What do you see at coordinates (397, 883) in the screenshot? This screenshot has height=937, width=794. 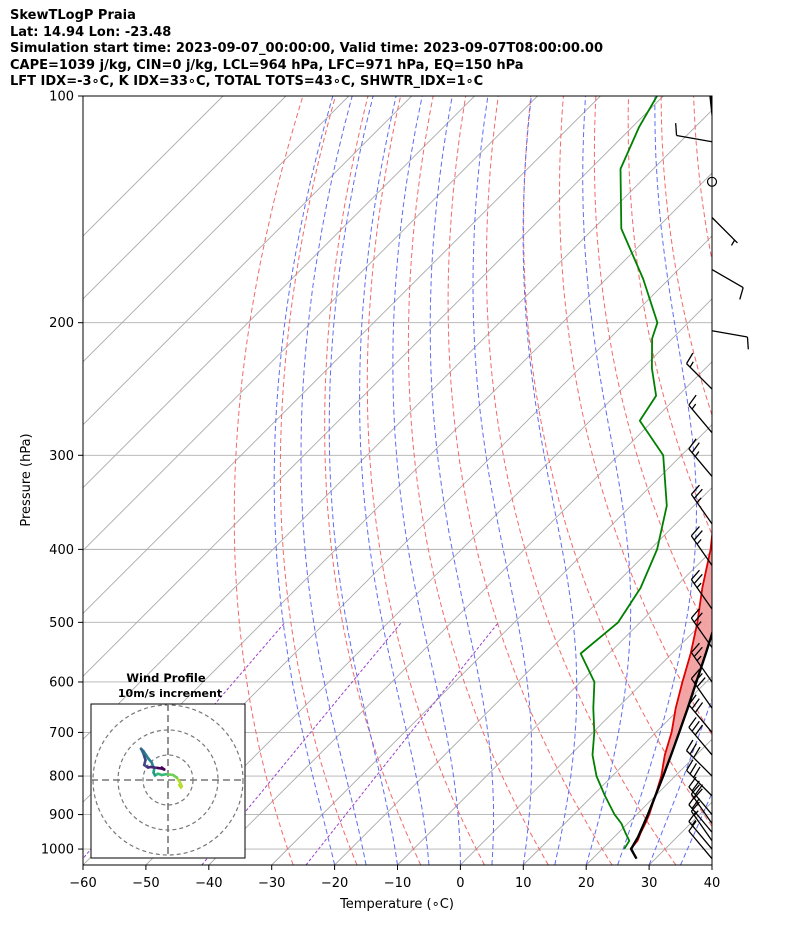 I see `x-tick-label: −10` at bounding box center [397, 883].